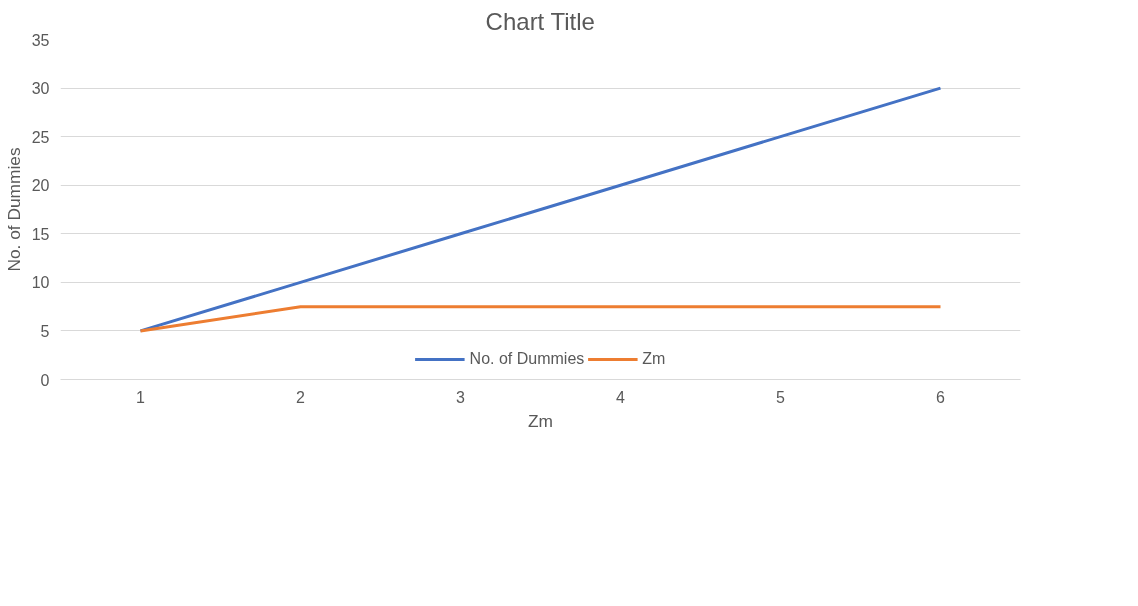 The image size is (1138, 606). What do you see at coordinates (540, 21) in the screenshot?
I see `chart-title: Chart Title` at bounding box center [540, 21].